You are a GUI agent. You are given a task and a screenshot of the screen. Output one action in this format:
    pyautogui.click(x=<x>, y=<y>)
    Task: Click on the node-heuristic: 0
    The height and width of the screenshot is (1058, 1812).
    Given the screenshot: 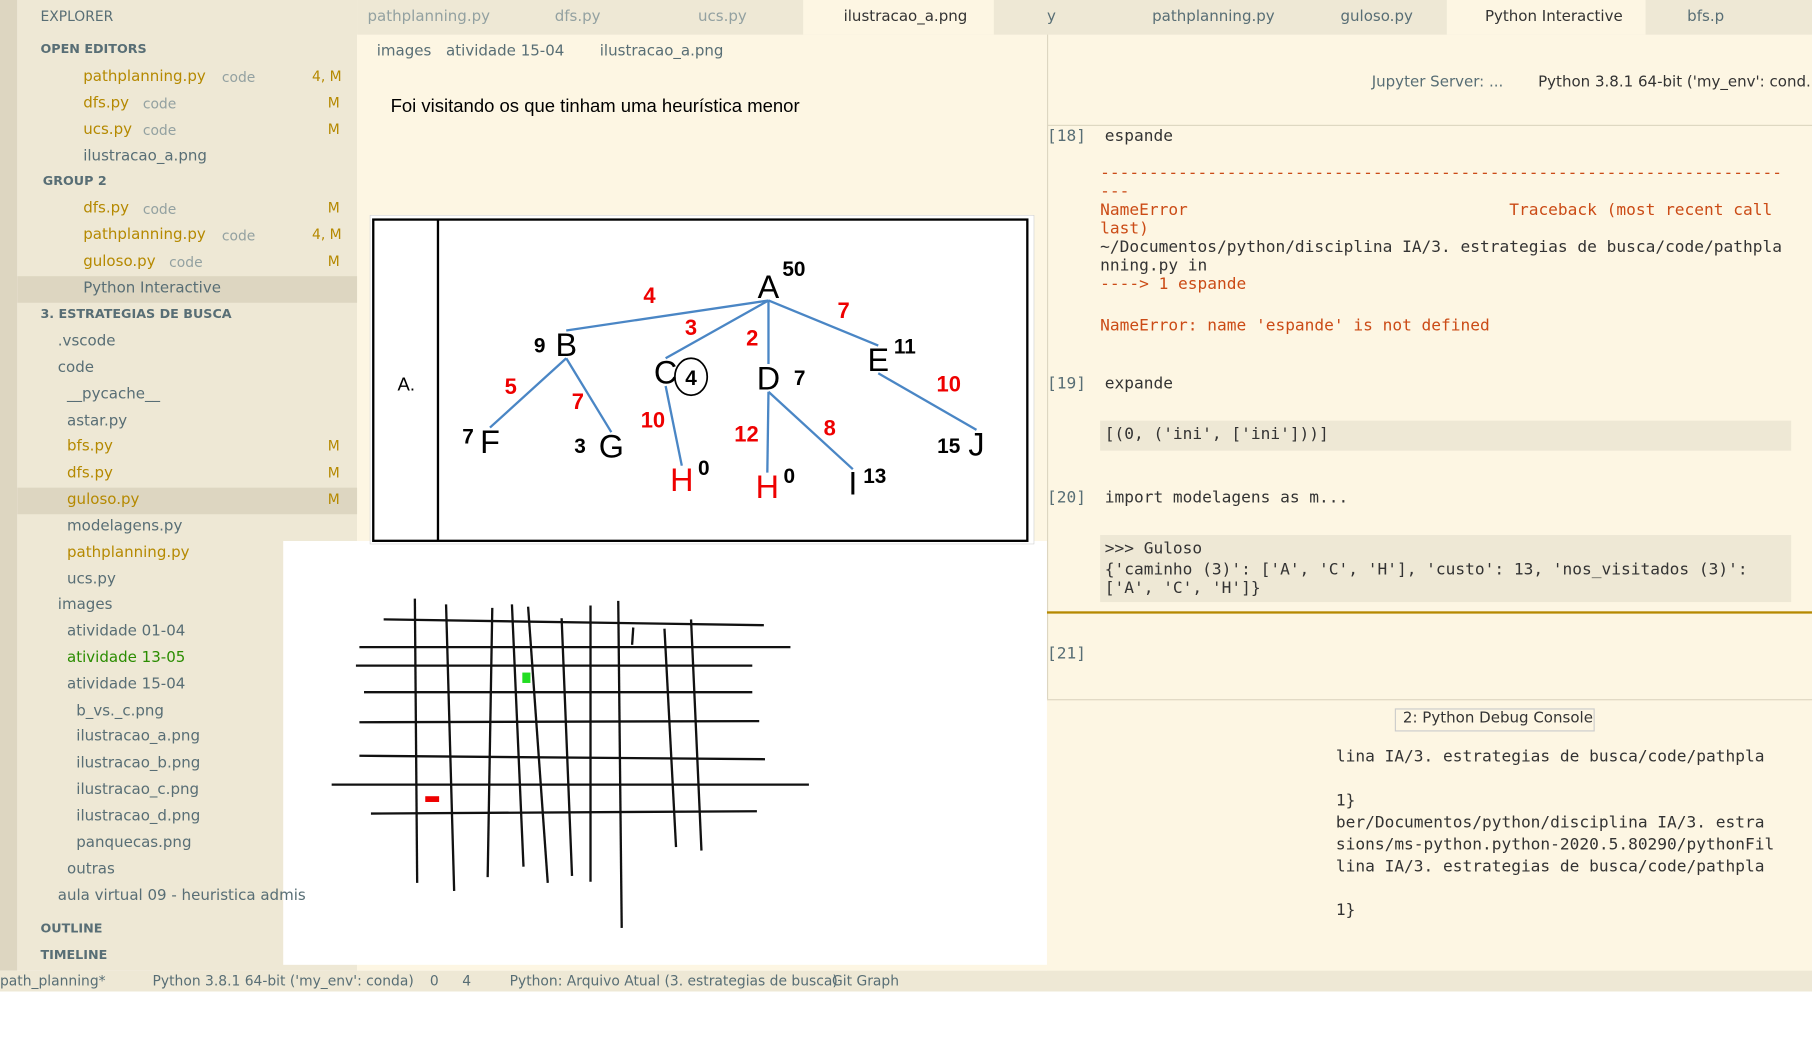 What is the action you would take?
    pyautogui.click(x=704, y=468)
    